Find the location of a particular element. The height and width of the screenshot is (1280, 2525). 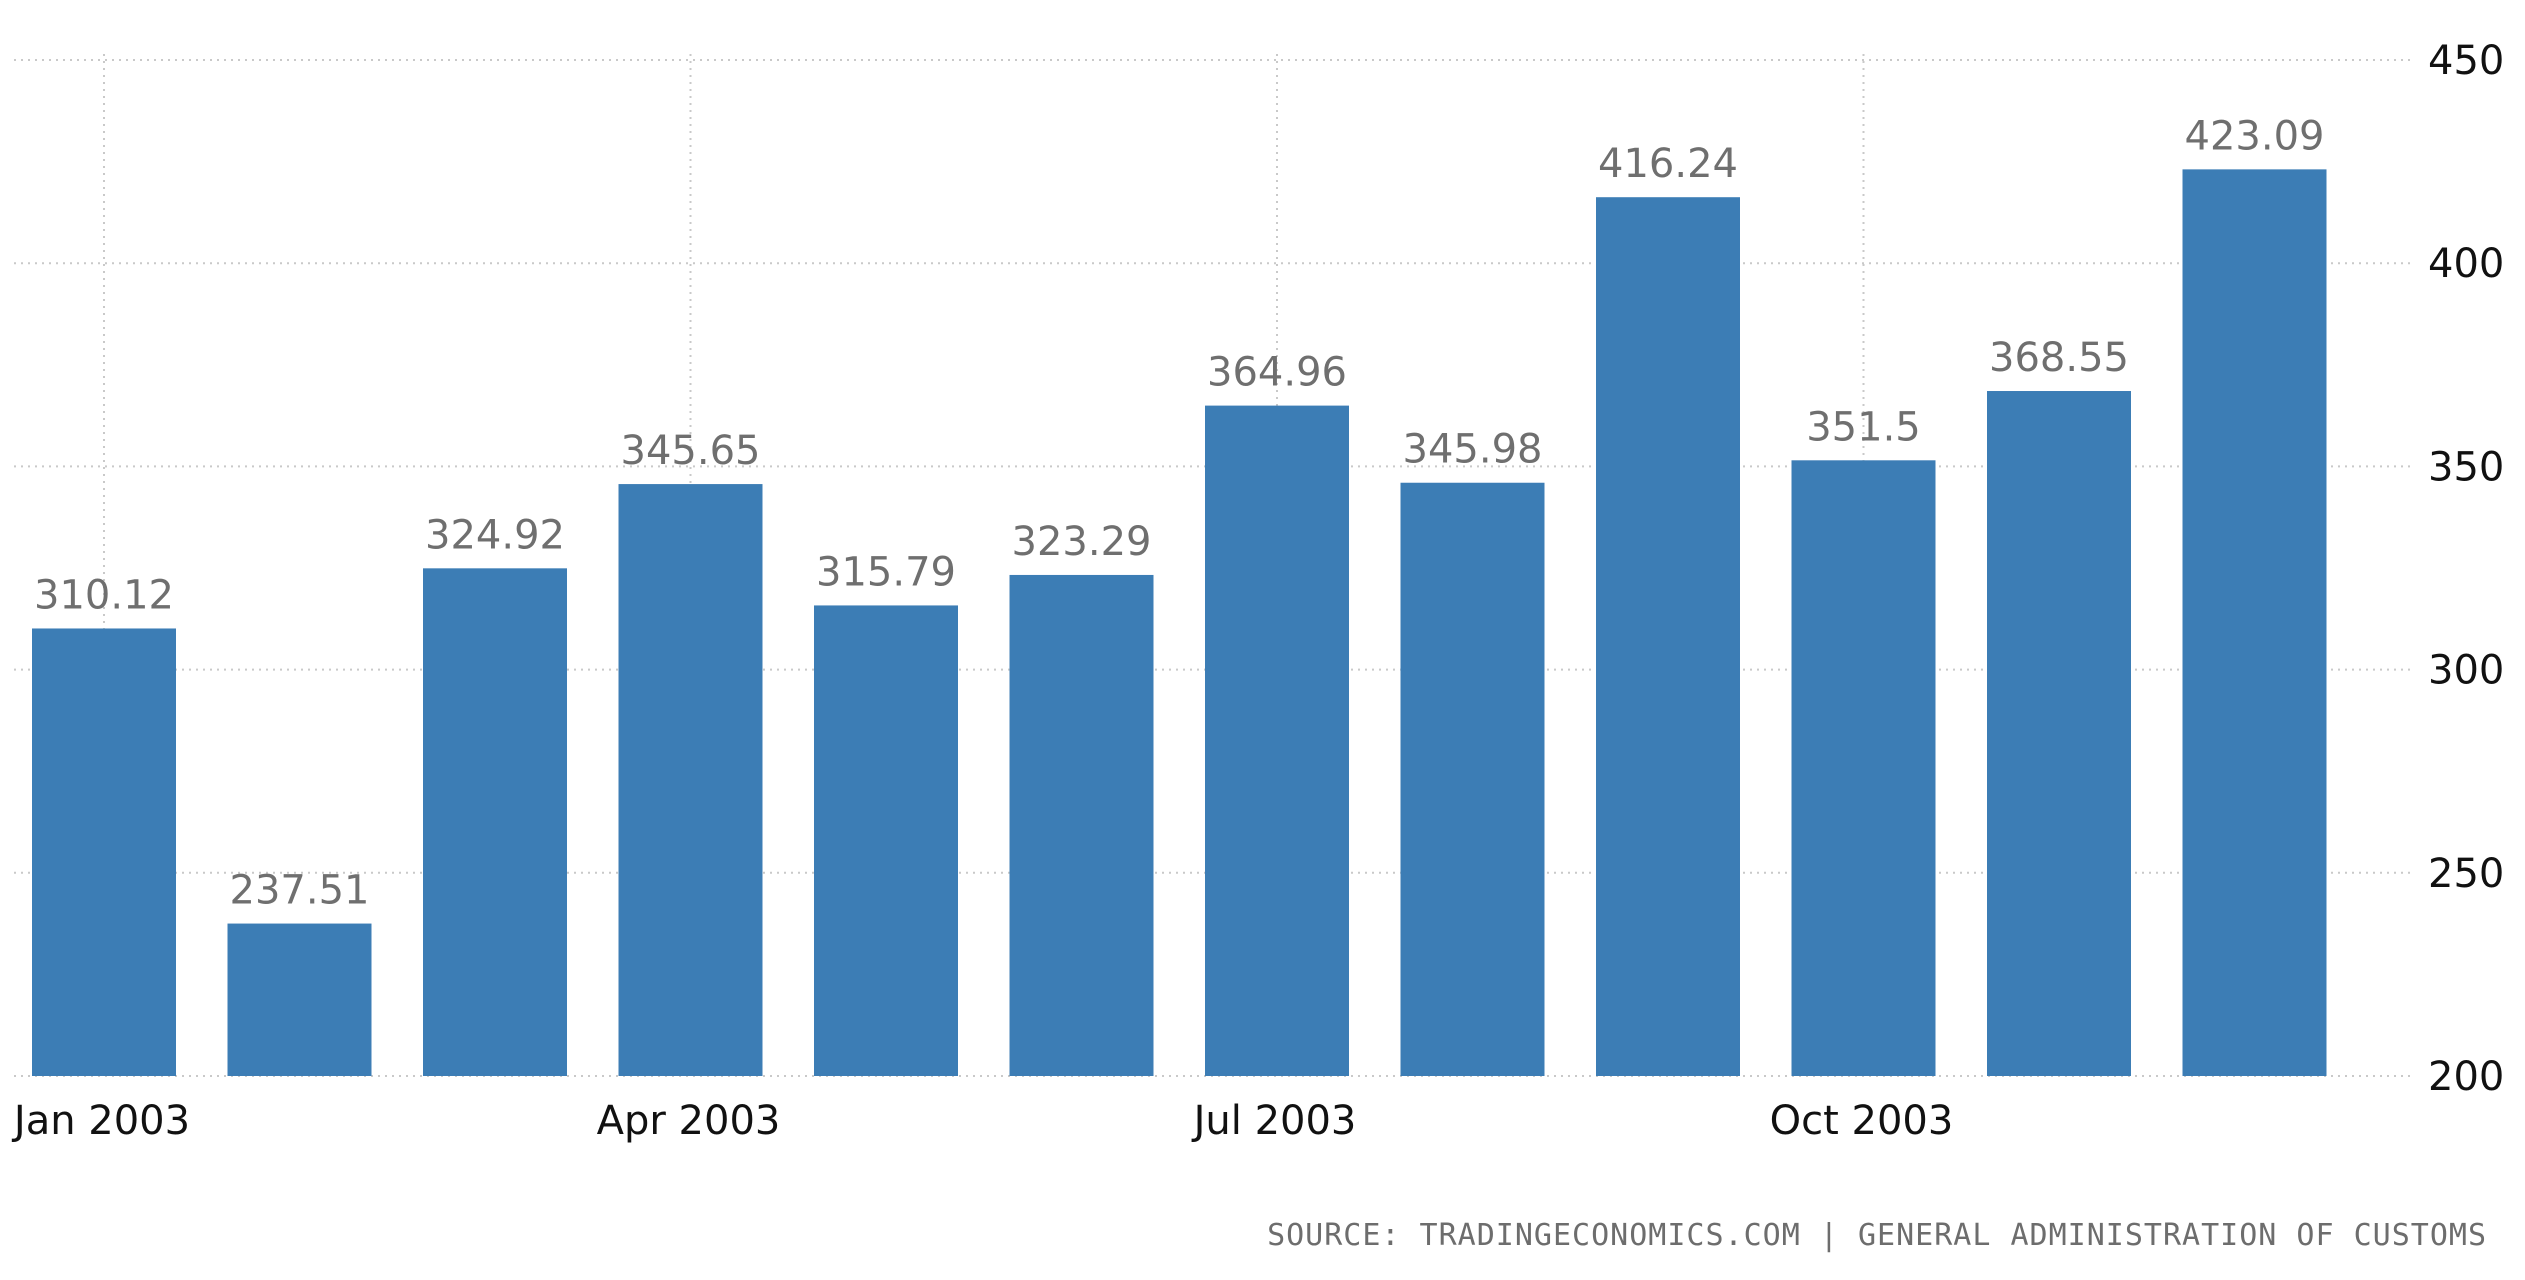

x-tick-label: Apr 2003 is located at coordinates (689, 1121).